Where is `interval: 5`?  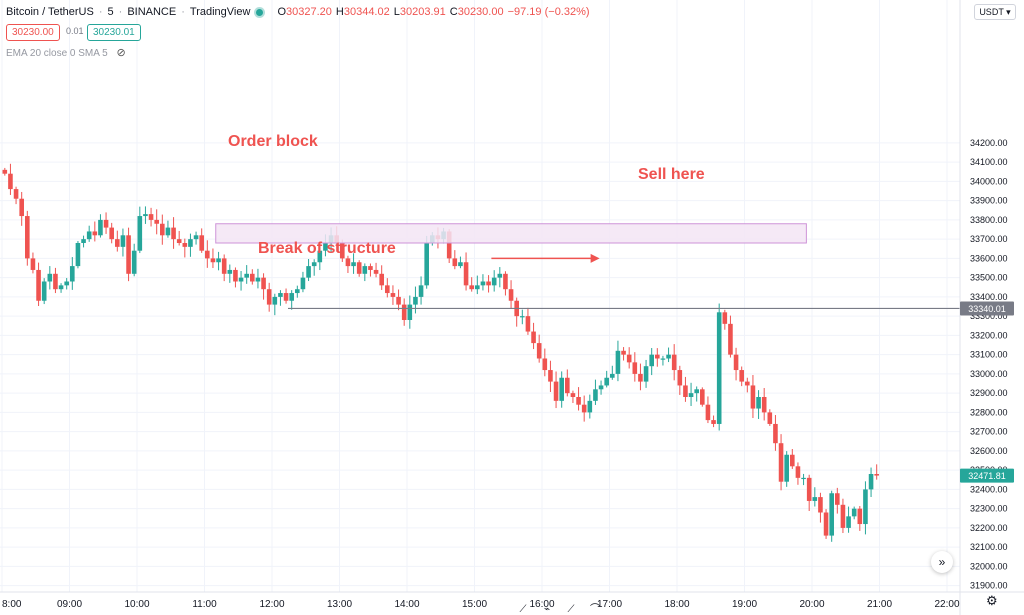
interval: 5 is located at coordinates (110, 12).